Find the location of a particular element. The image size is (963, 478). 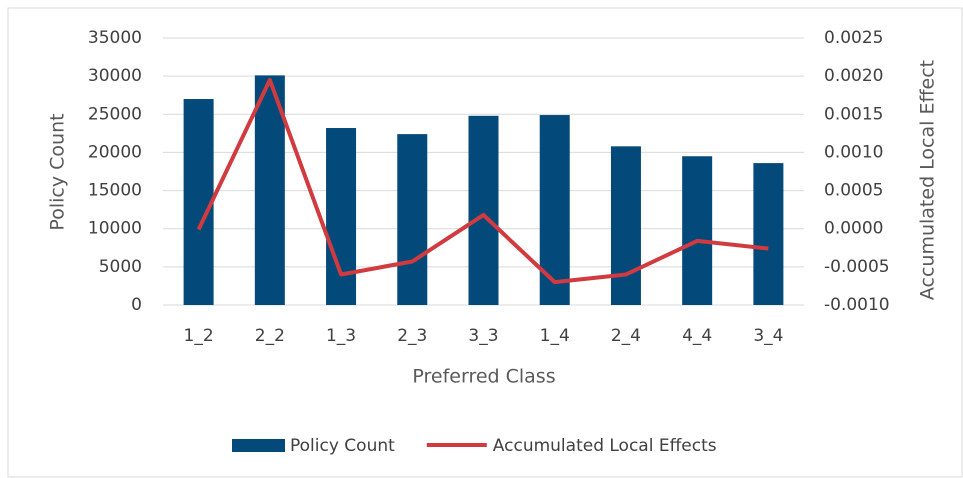

x-tick-label: 3_4 is located at coordinates (768, 336).